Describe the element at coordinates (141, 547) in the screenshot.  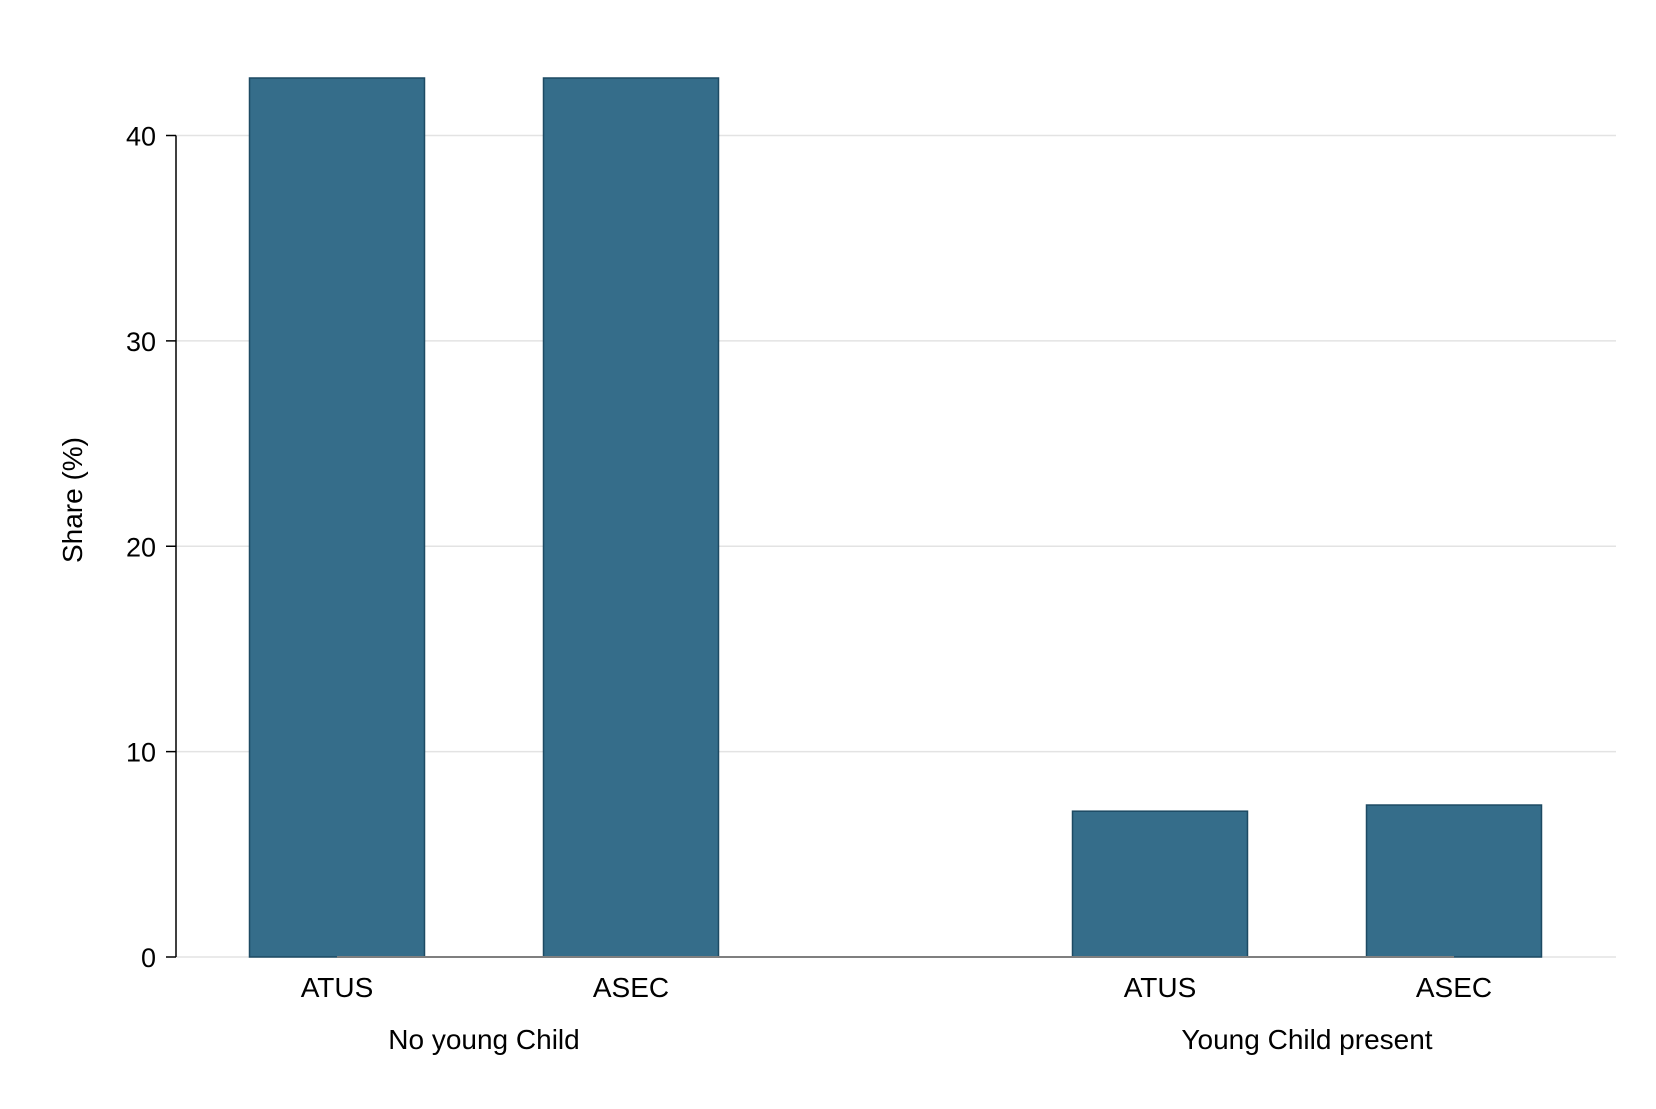
I see `y-tick-label: 20` at that location.